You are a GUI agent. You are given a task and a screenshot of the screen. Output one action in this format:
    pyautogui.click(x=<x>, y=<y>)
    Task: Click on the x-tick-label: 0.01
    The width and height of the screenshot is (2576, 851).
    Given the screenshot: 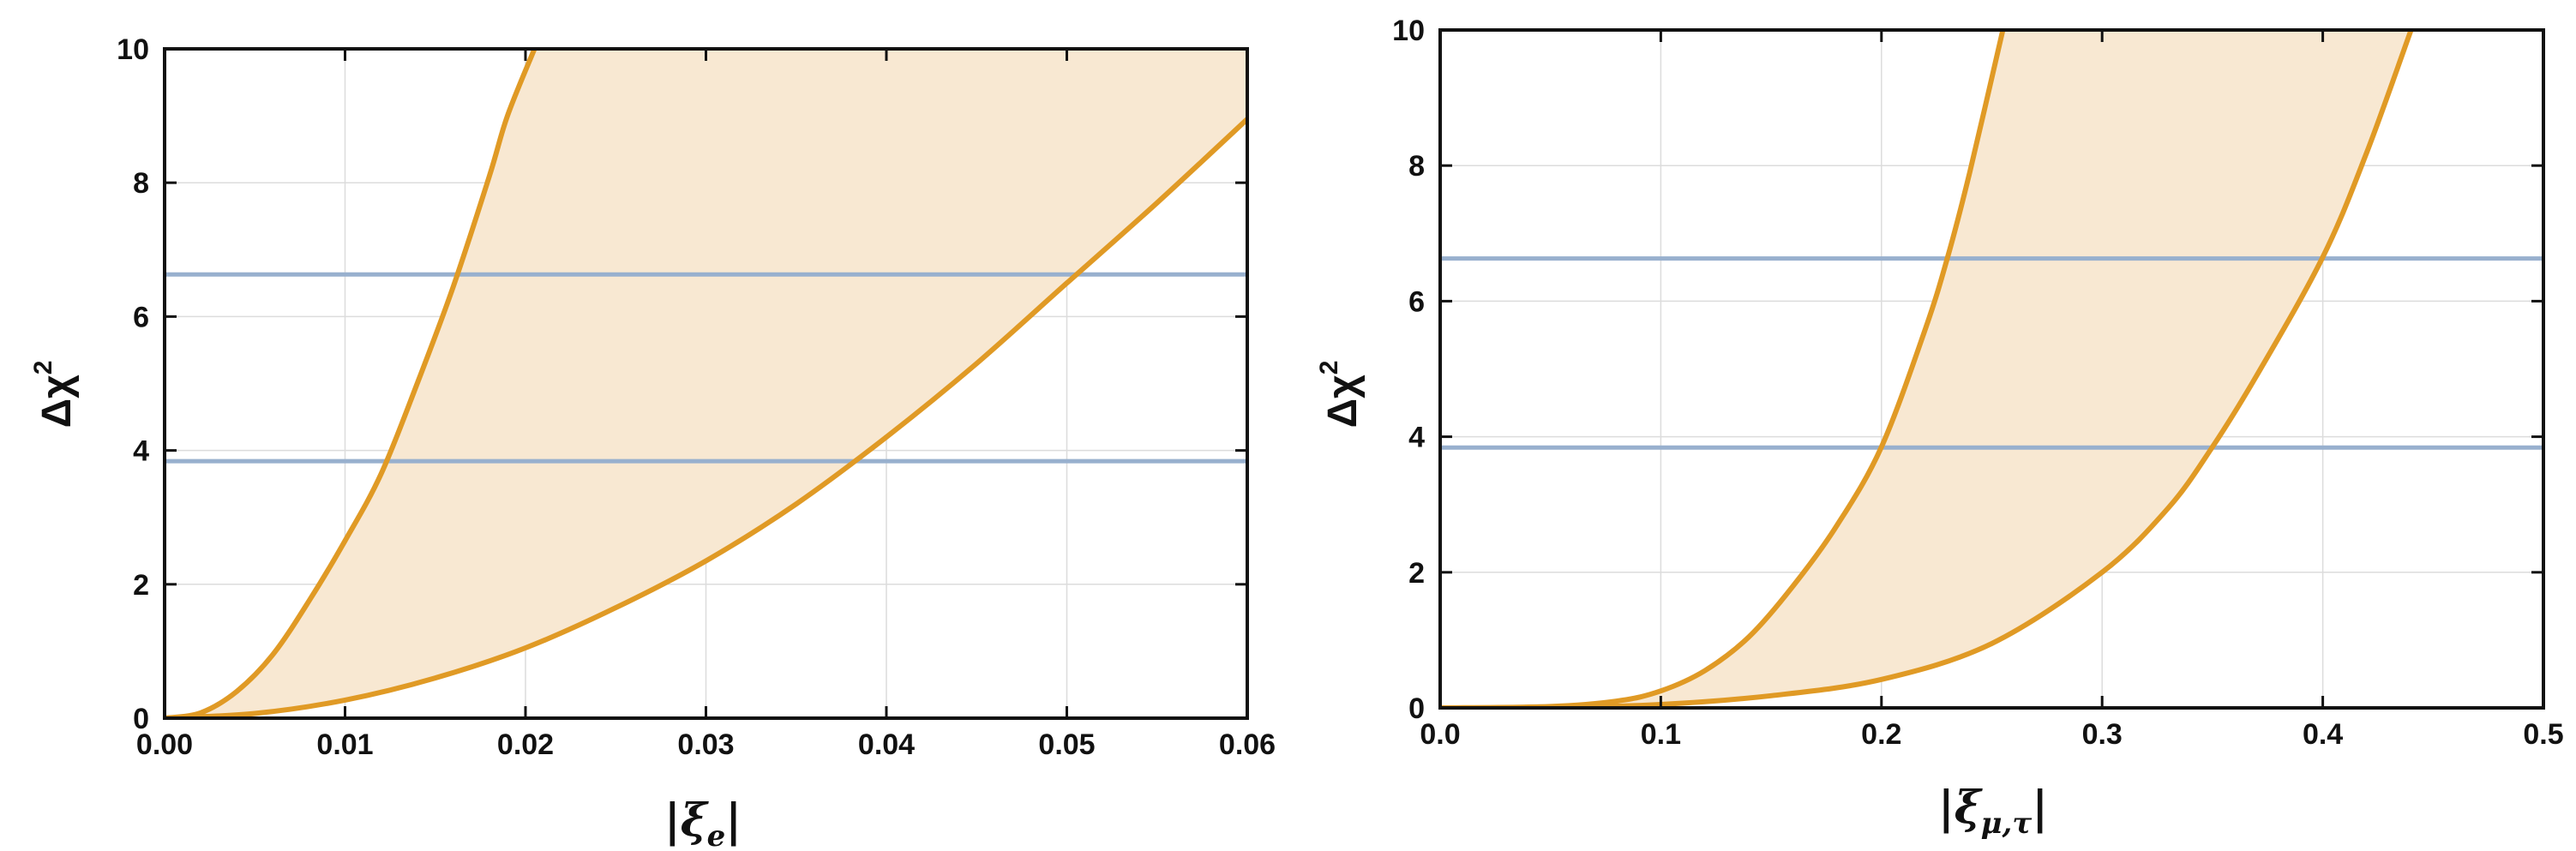 What is the action you would take?
    pyautogui.click(x=344, y=744)
    